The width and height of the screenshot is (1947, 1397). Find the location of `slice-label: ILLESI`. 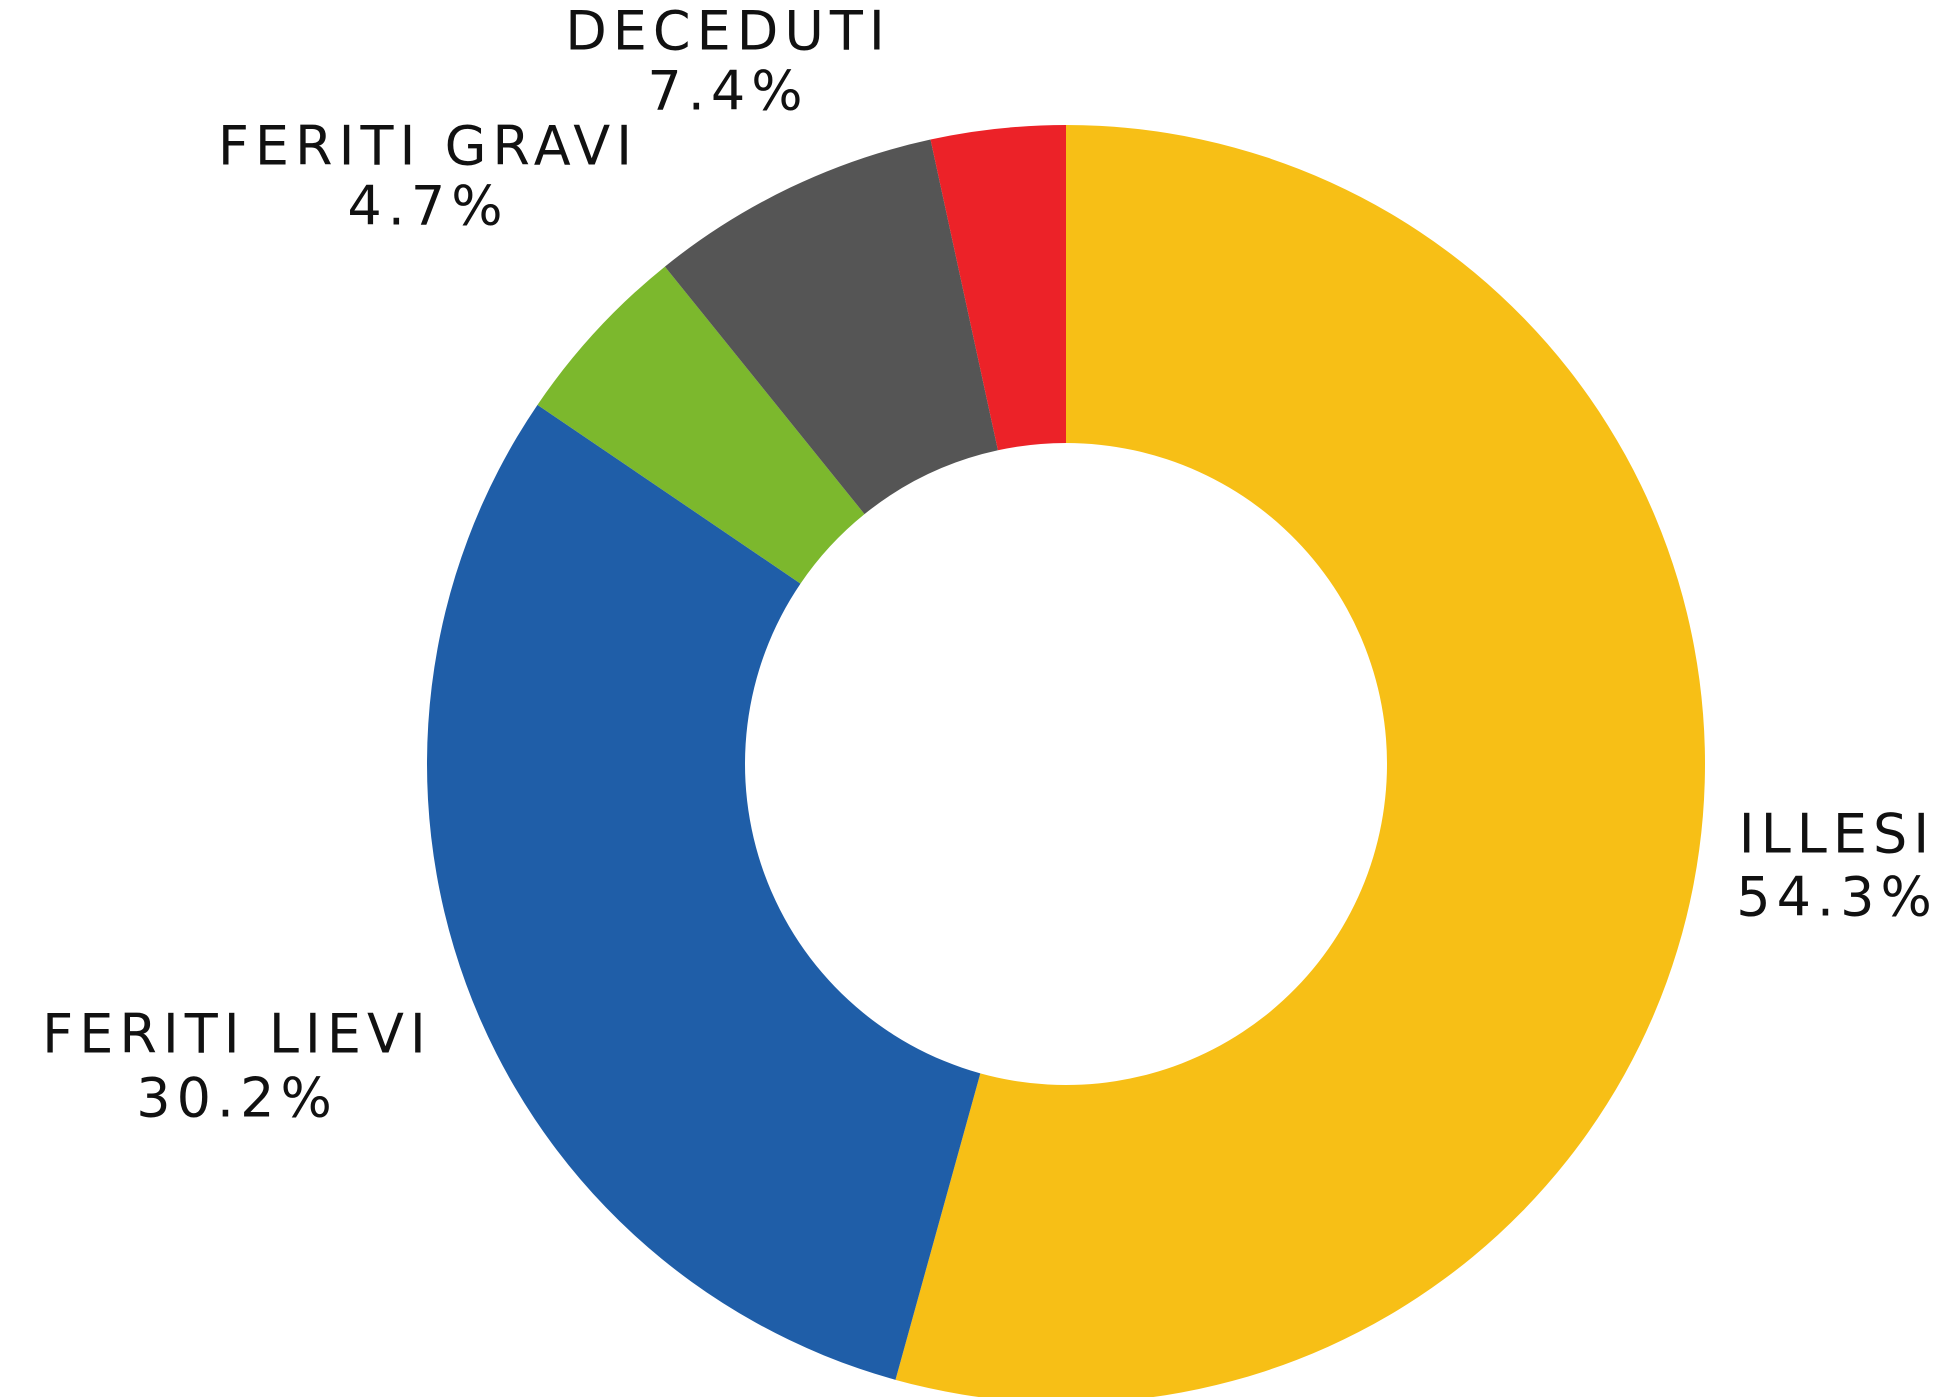

slice-label: ILLESI is located at coordinates (1837, 834).